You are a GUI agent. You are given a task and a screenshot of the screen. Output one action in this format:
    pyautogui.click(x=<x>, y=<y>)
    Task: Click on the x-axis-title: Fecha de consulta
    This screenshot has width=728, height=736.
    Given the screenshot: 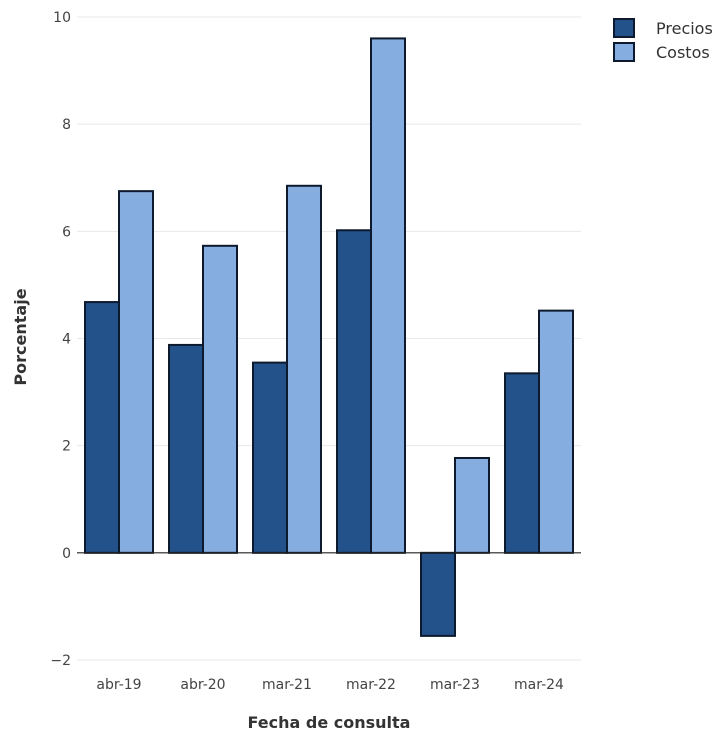 What is the action you would take?
    pyautogui.click(x=329, y=722)
    